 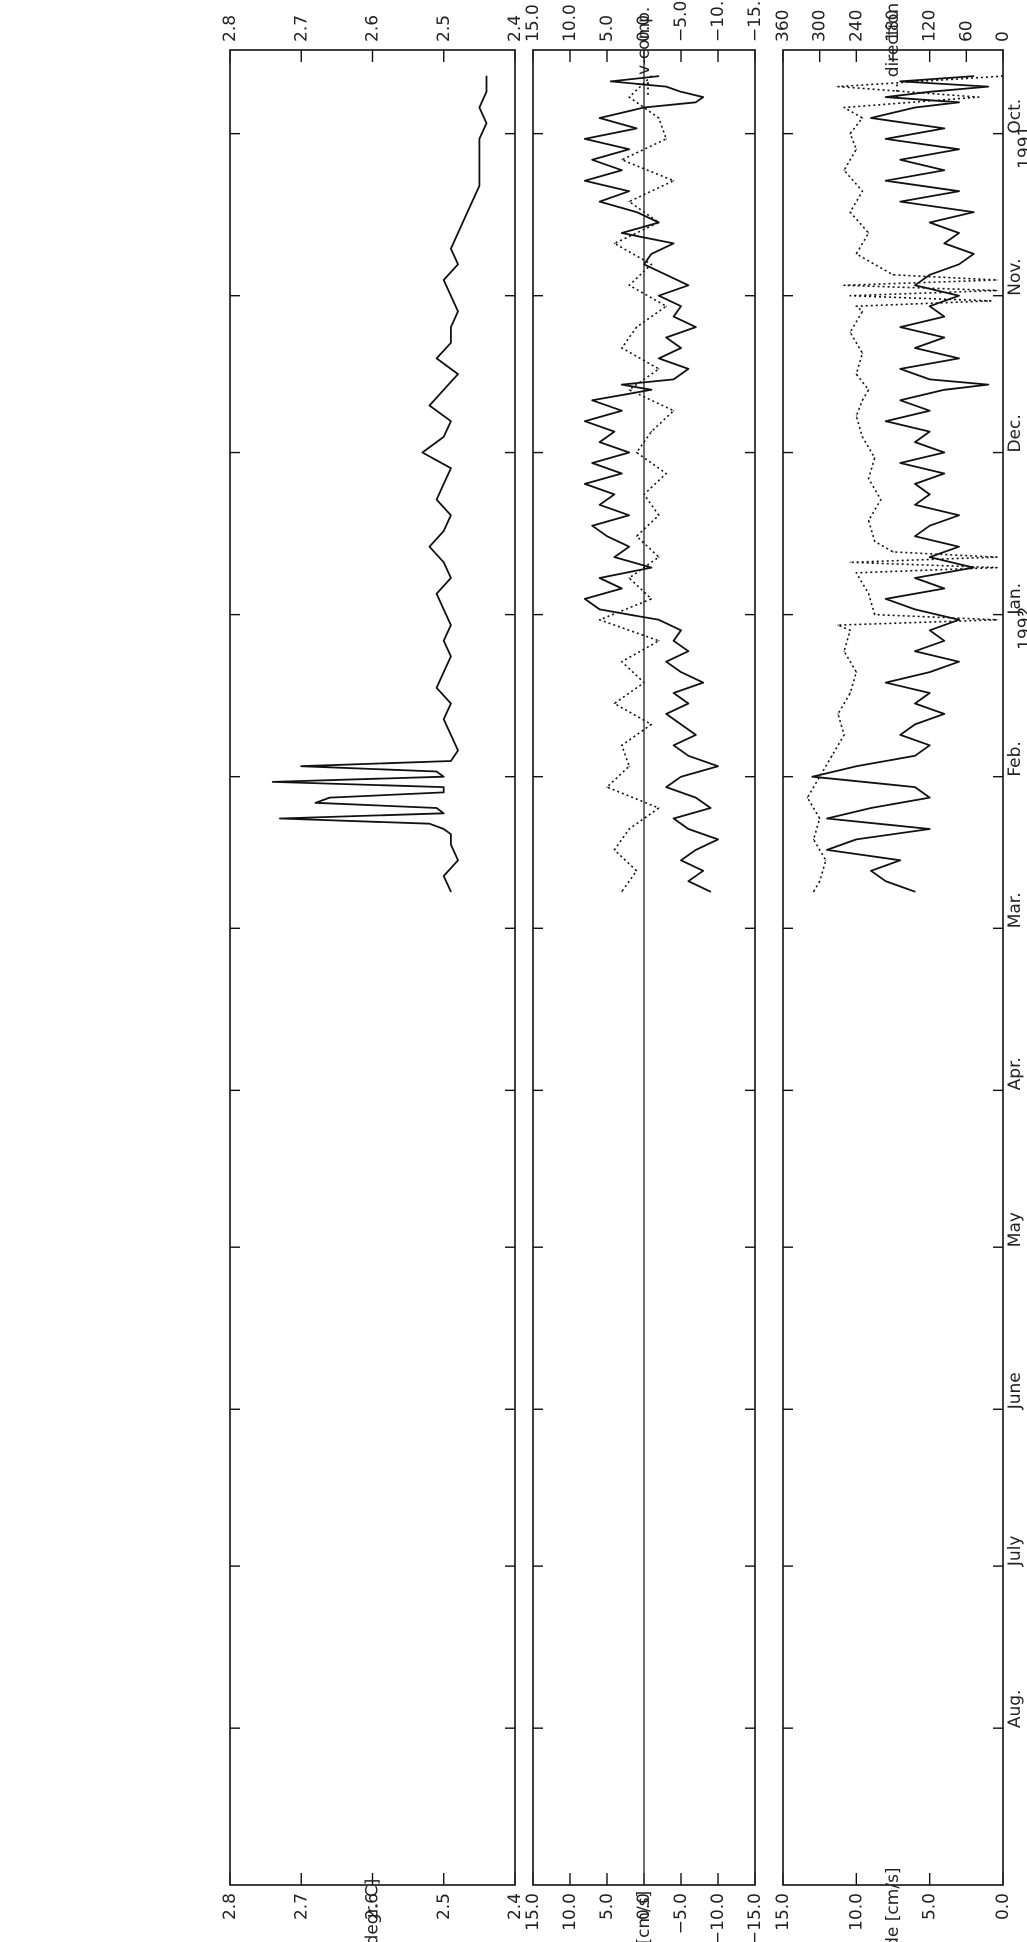 I want to click on velocity-y-tick-right-label: 15.0, so click(x=533, y=23).